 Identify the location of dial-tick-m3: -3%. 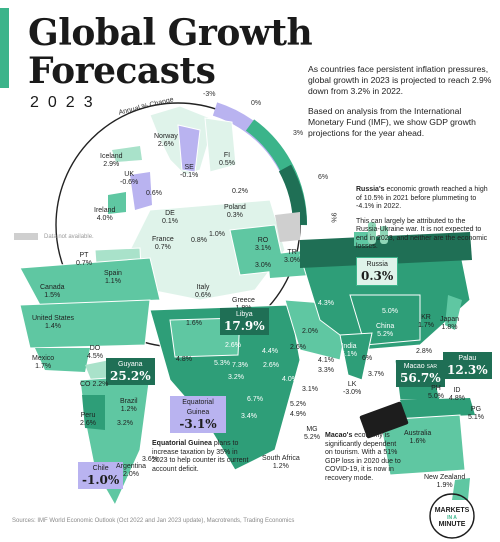
(209, 94).